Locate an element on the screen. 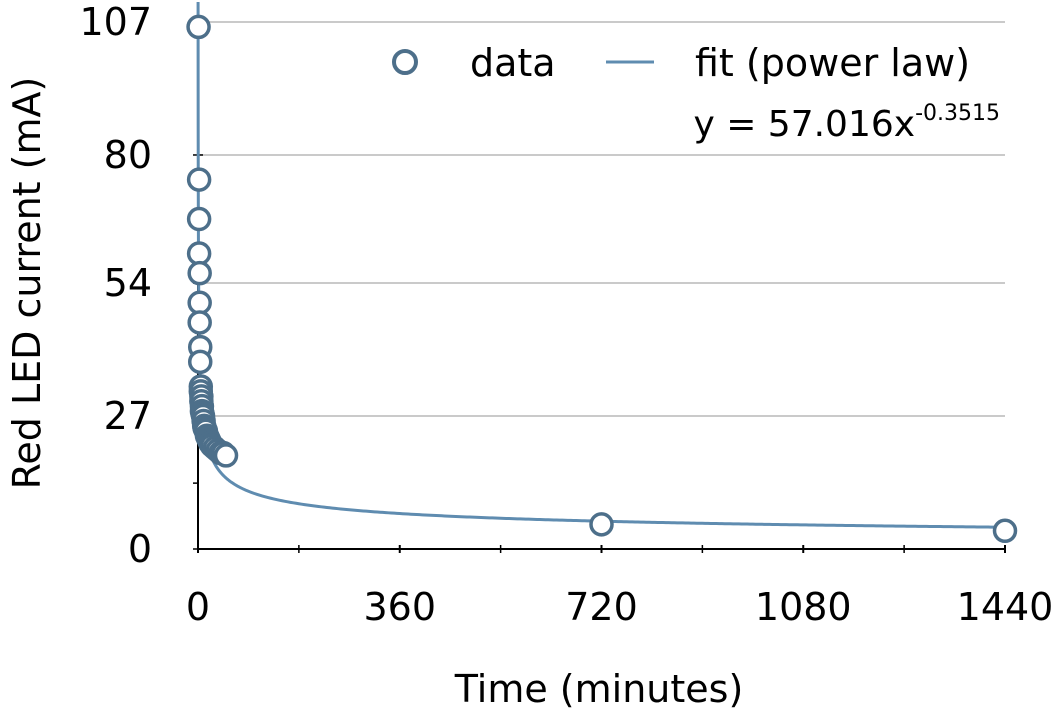  legend-fit-label: fit (power law) is located at coordinates (832, 63).